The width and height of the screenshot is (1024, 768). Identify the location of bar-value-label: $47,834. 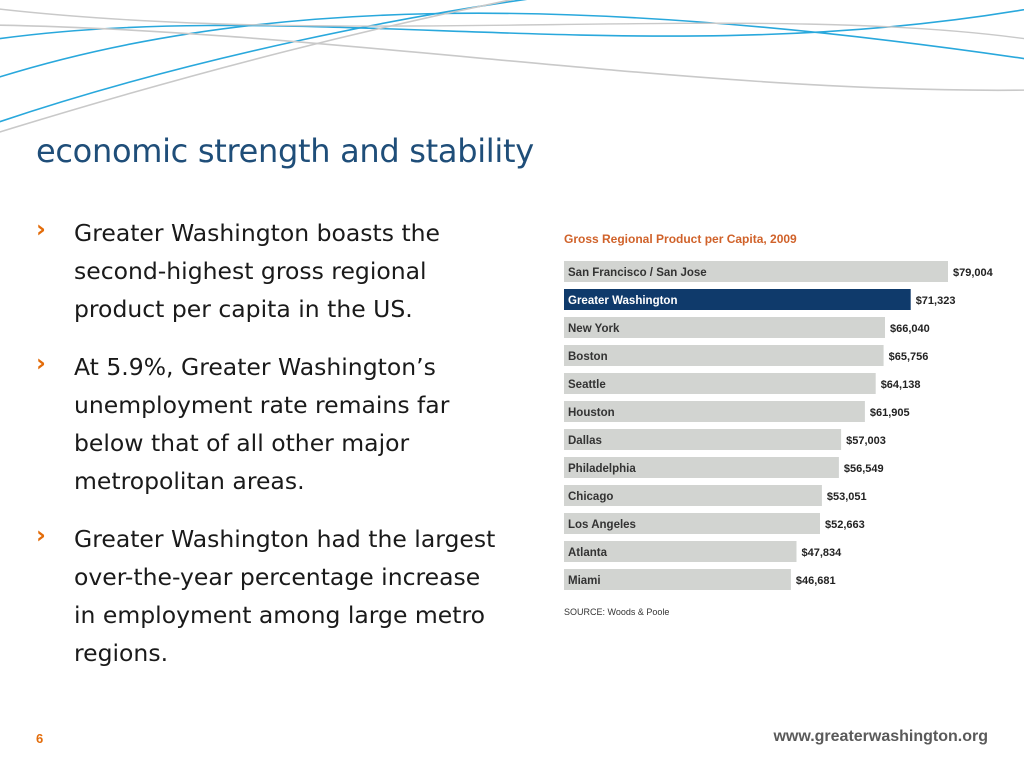
(822, 553).